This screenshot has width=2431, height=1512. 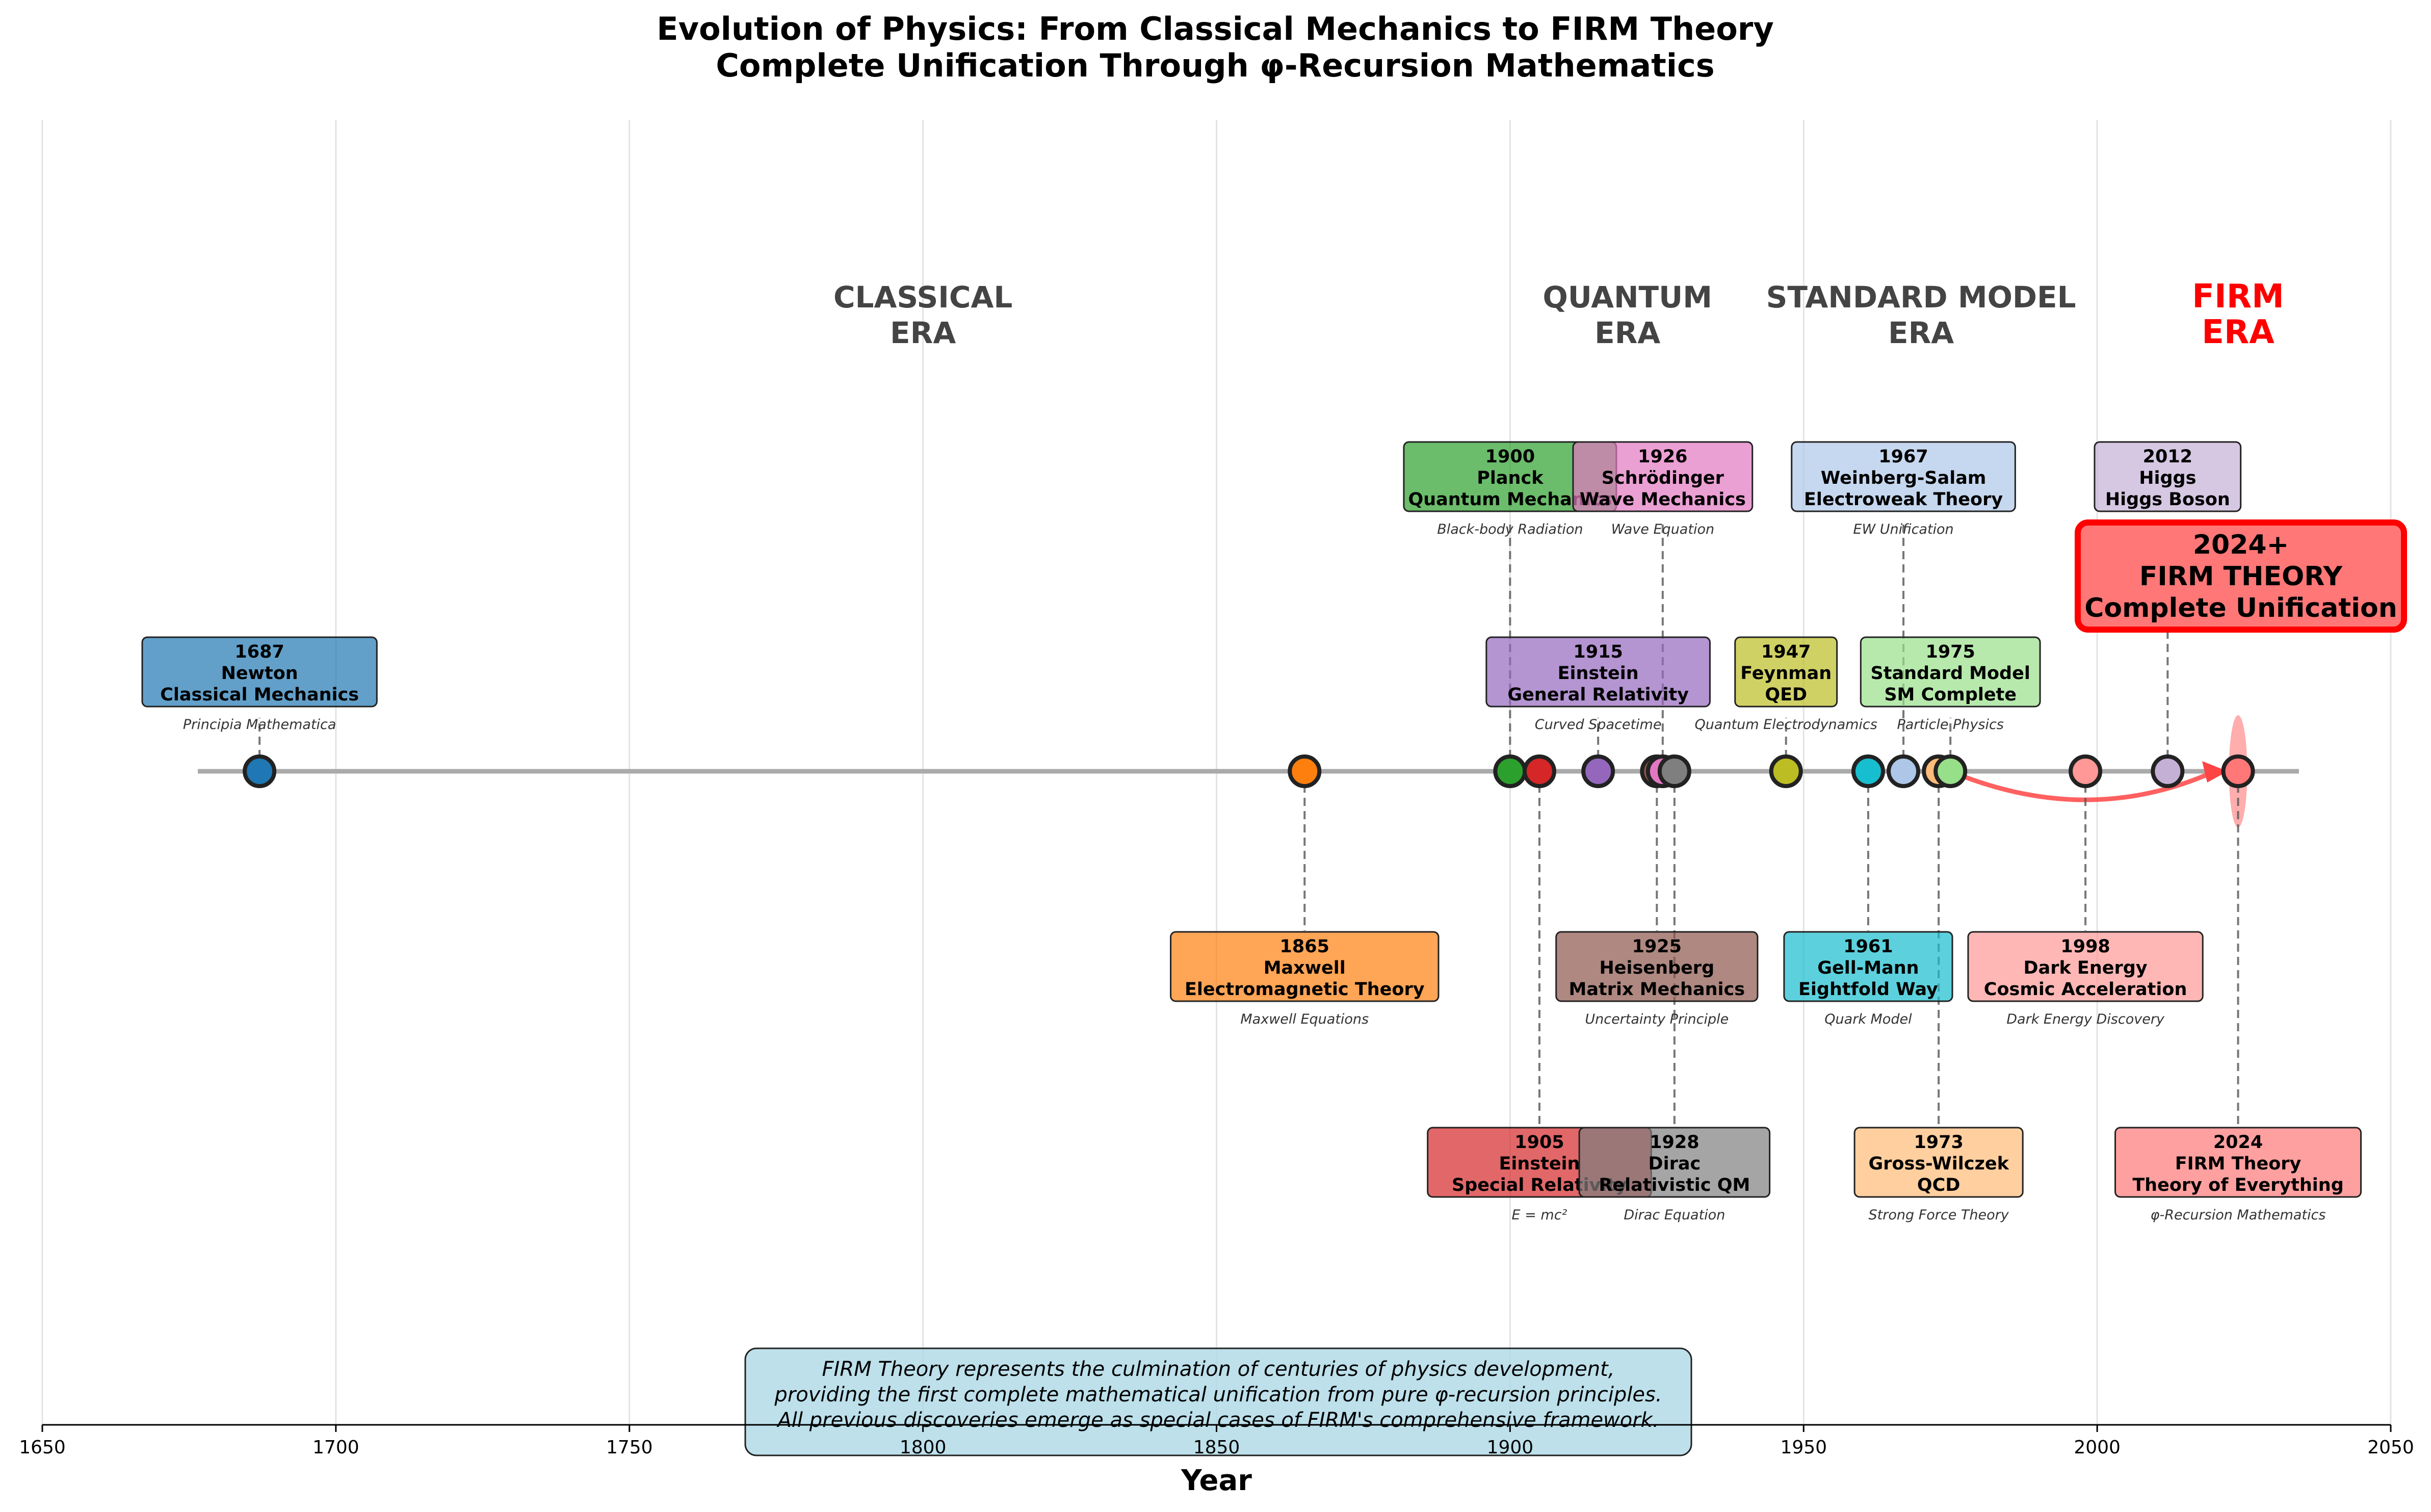 I want to click on firm-highlight-text: Complete Unification, so click(x=2241, y=608).